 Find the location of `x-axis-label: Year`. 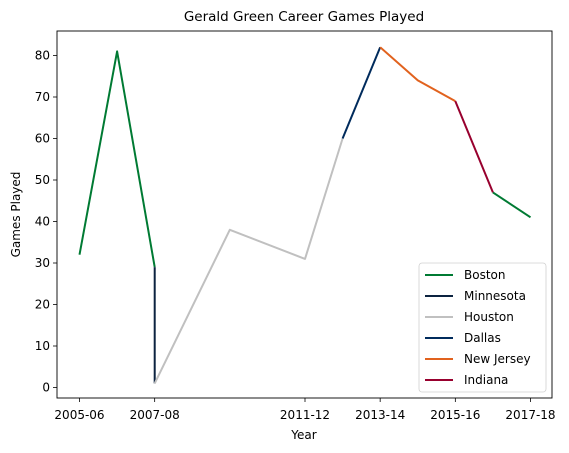

x-axis-label: Year is located at coordinates (303, 435).